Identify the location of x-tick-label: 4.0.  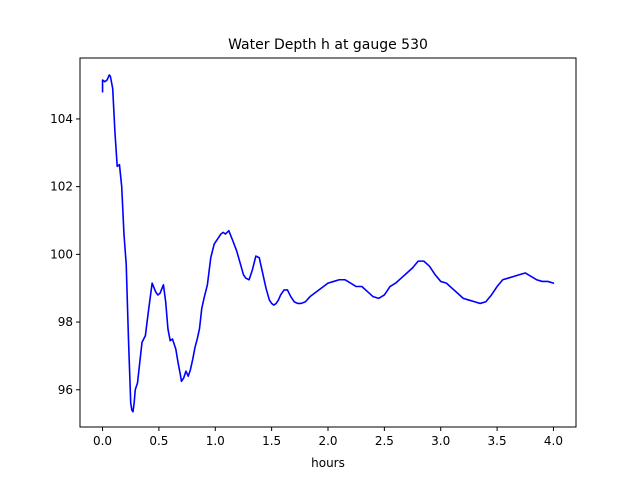
(553, 441).